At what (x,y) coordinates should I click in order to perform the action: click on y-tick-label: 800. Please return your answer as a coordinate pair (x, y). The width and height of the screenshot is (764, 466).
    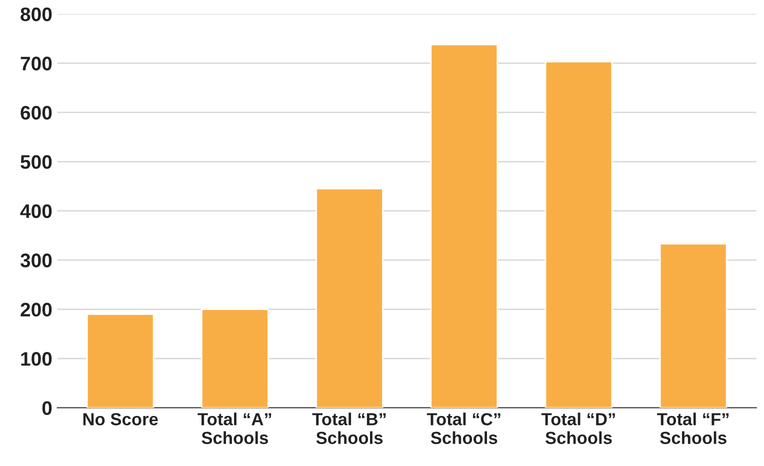
    Looking at the image, I should click on (36, 14).